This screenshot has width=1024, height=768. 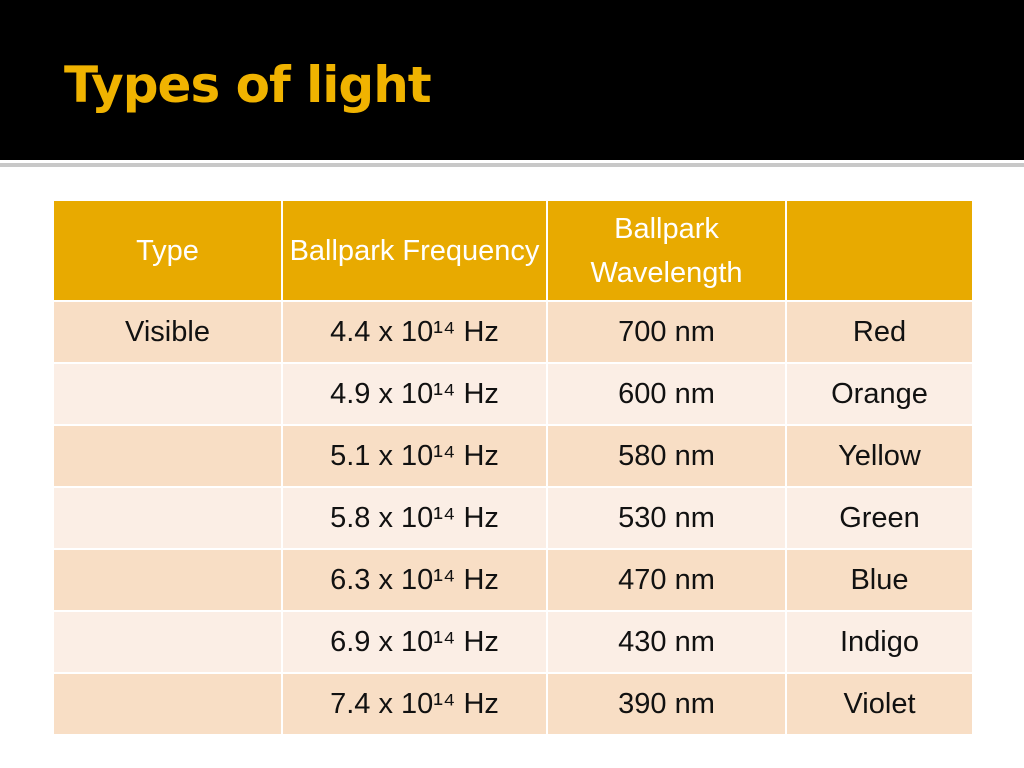 I want to click on cell-frequency: 6.9 x 10¹⁴ Hz, so click(x=414, y=642).